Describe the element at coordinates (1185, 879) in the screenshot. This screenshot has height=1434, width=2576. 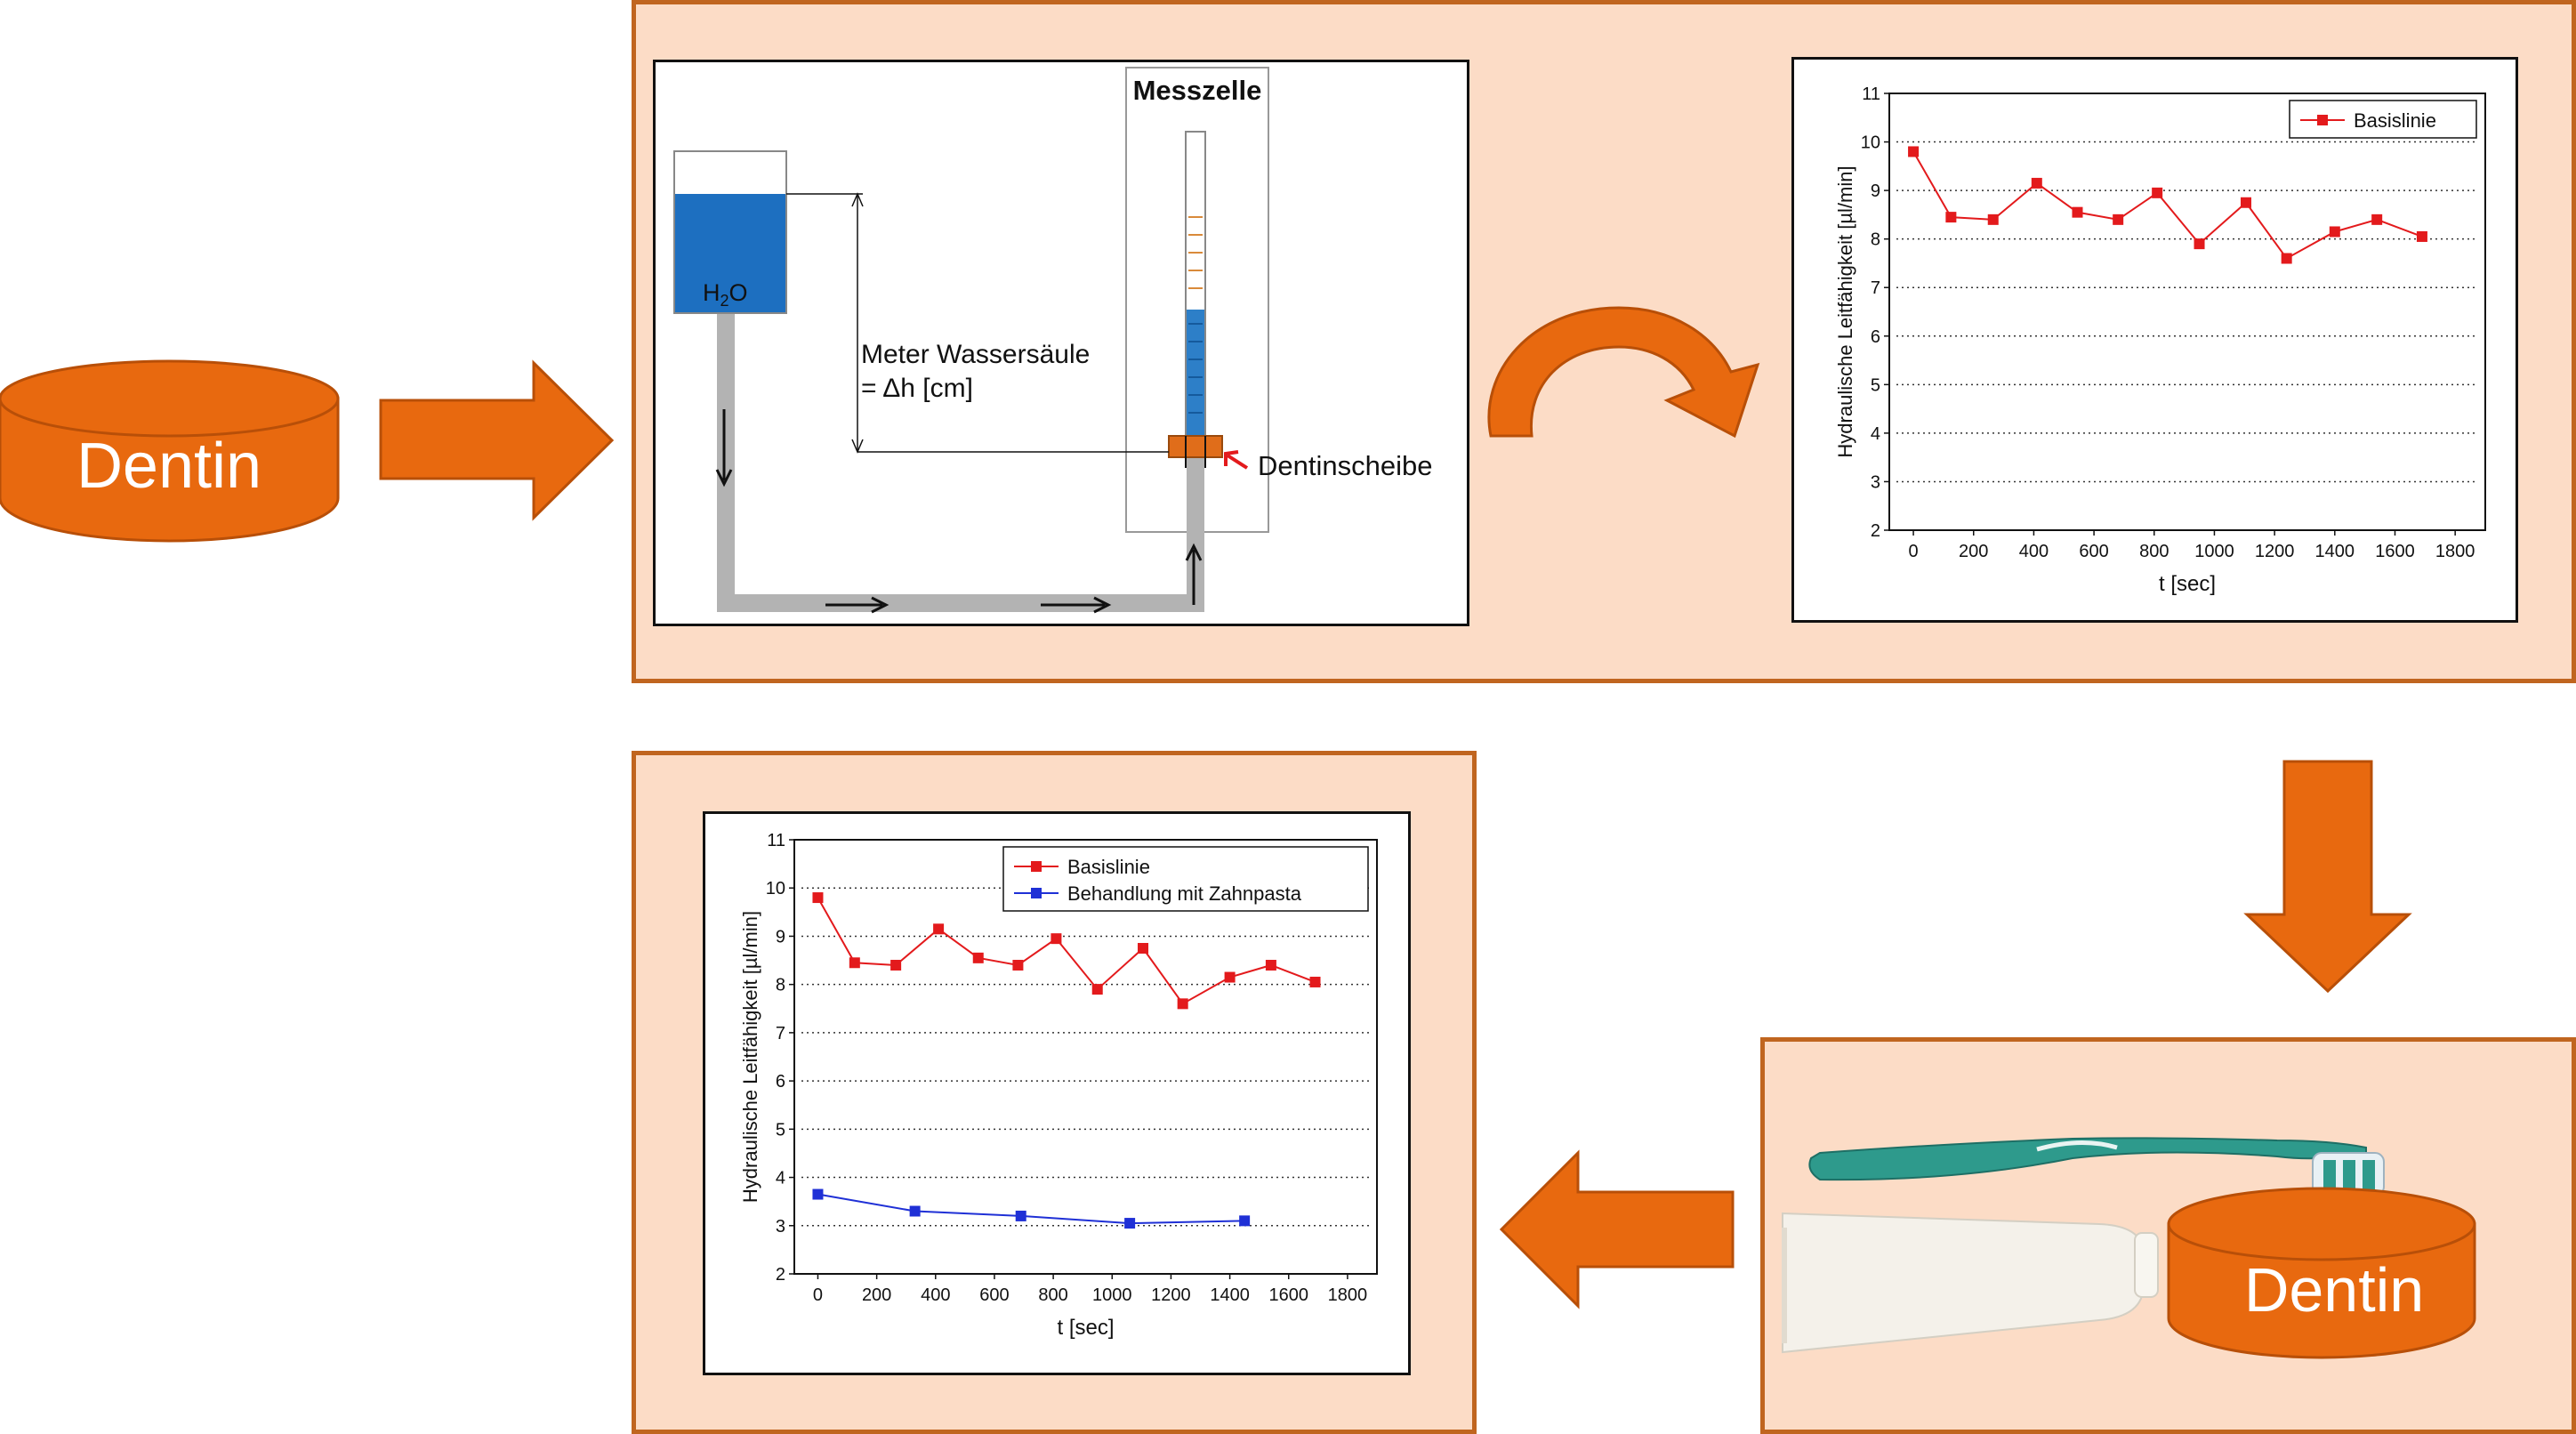
I see `legend` at that location.